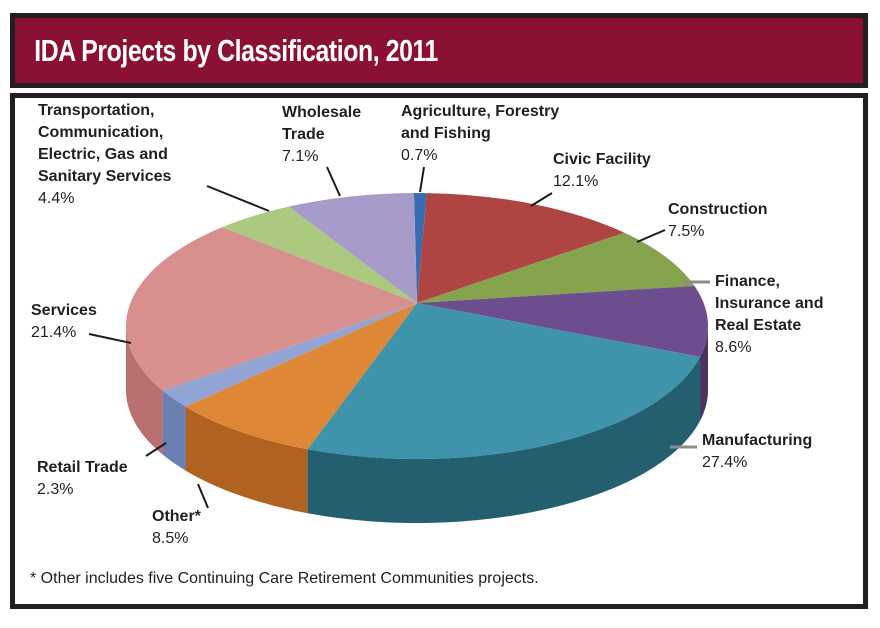  I want to click on callout-label-line: Services, so click(64, 310).